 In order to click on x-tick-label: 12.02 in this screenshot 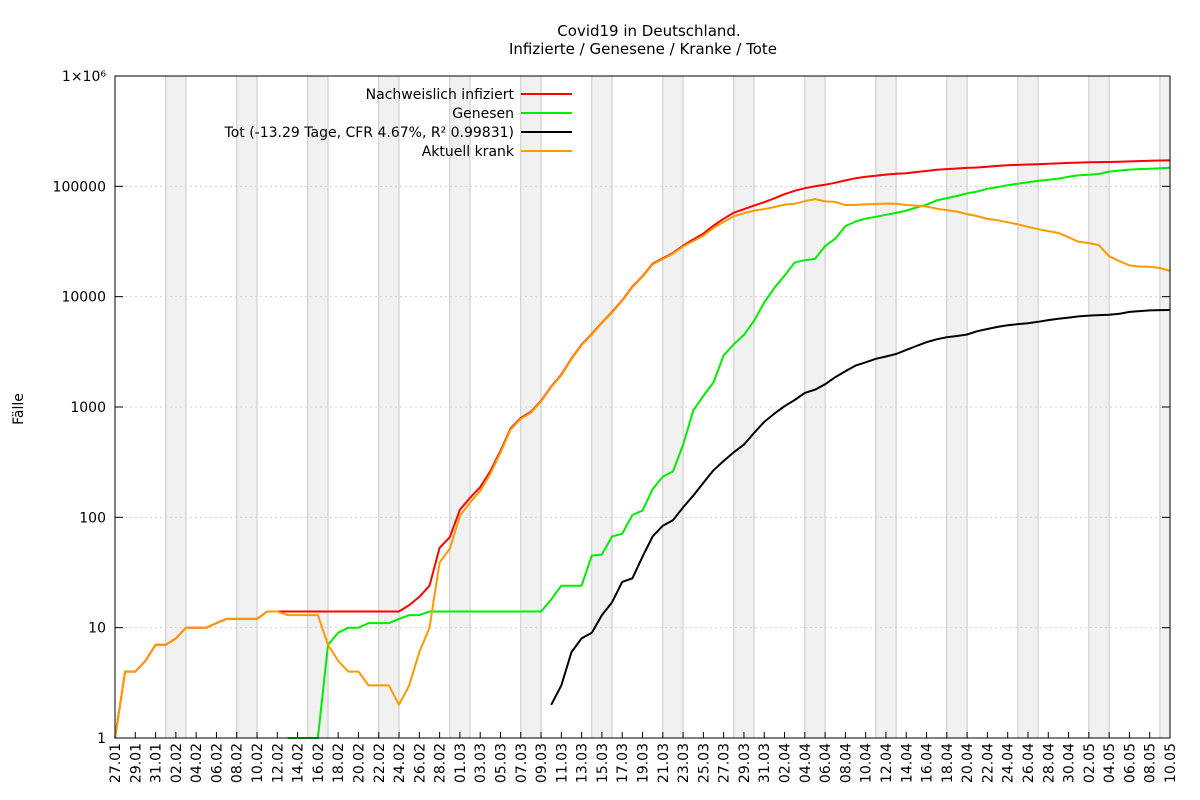, I will do `click(278, 763)`.